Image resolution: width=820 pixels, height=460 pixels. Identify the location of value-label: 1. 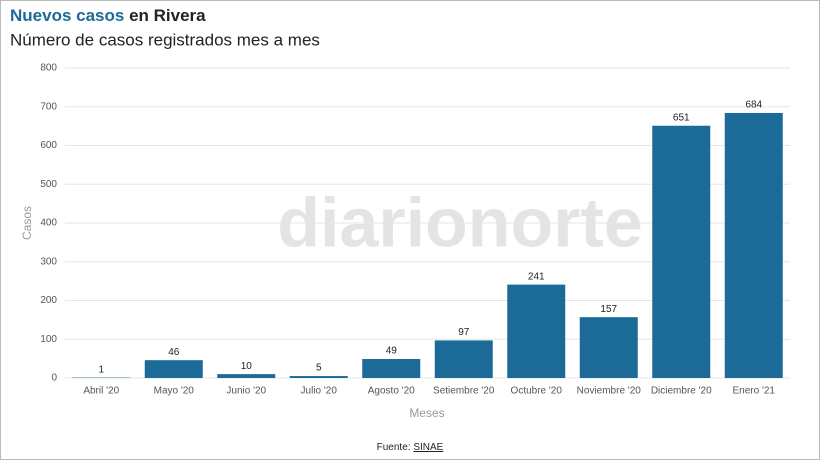
(101, 369).